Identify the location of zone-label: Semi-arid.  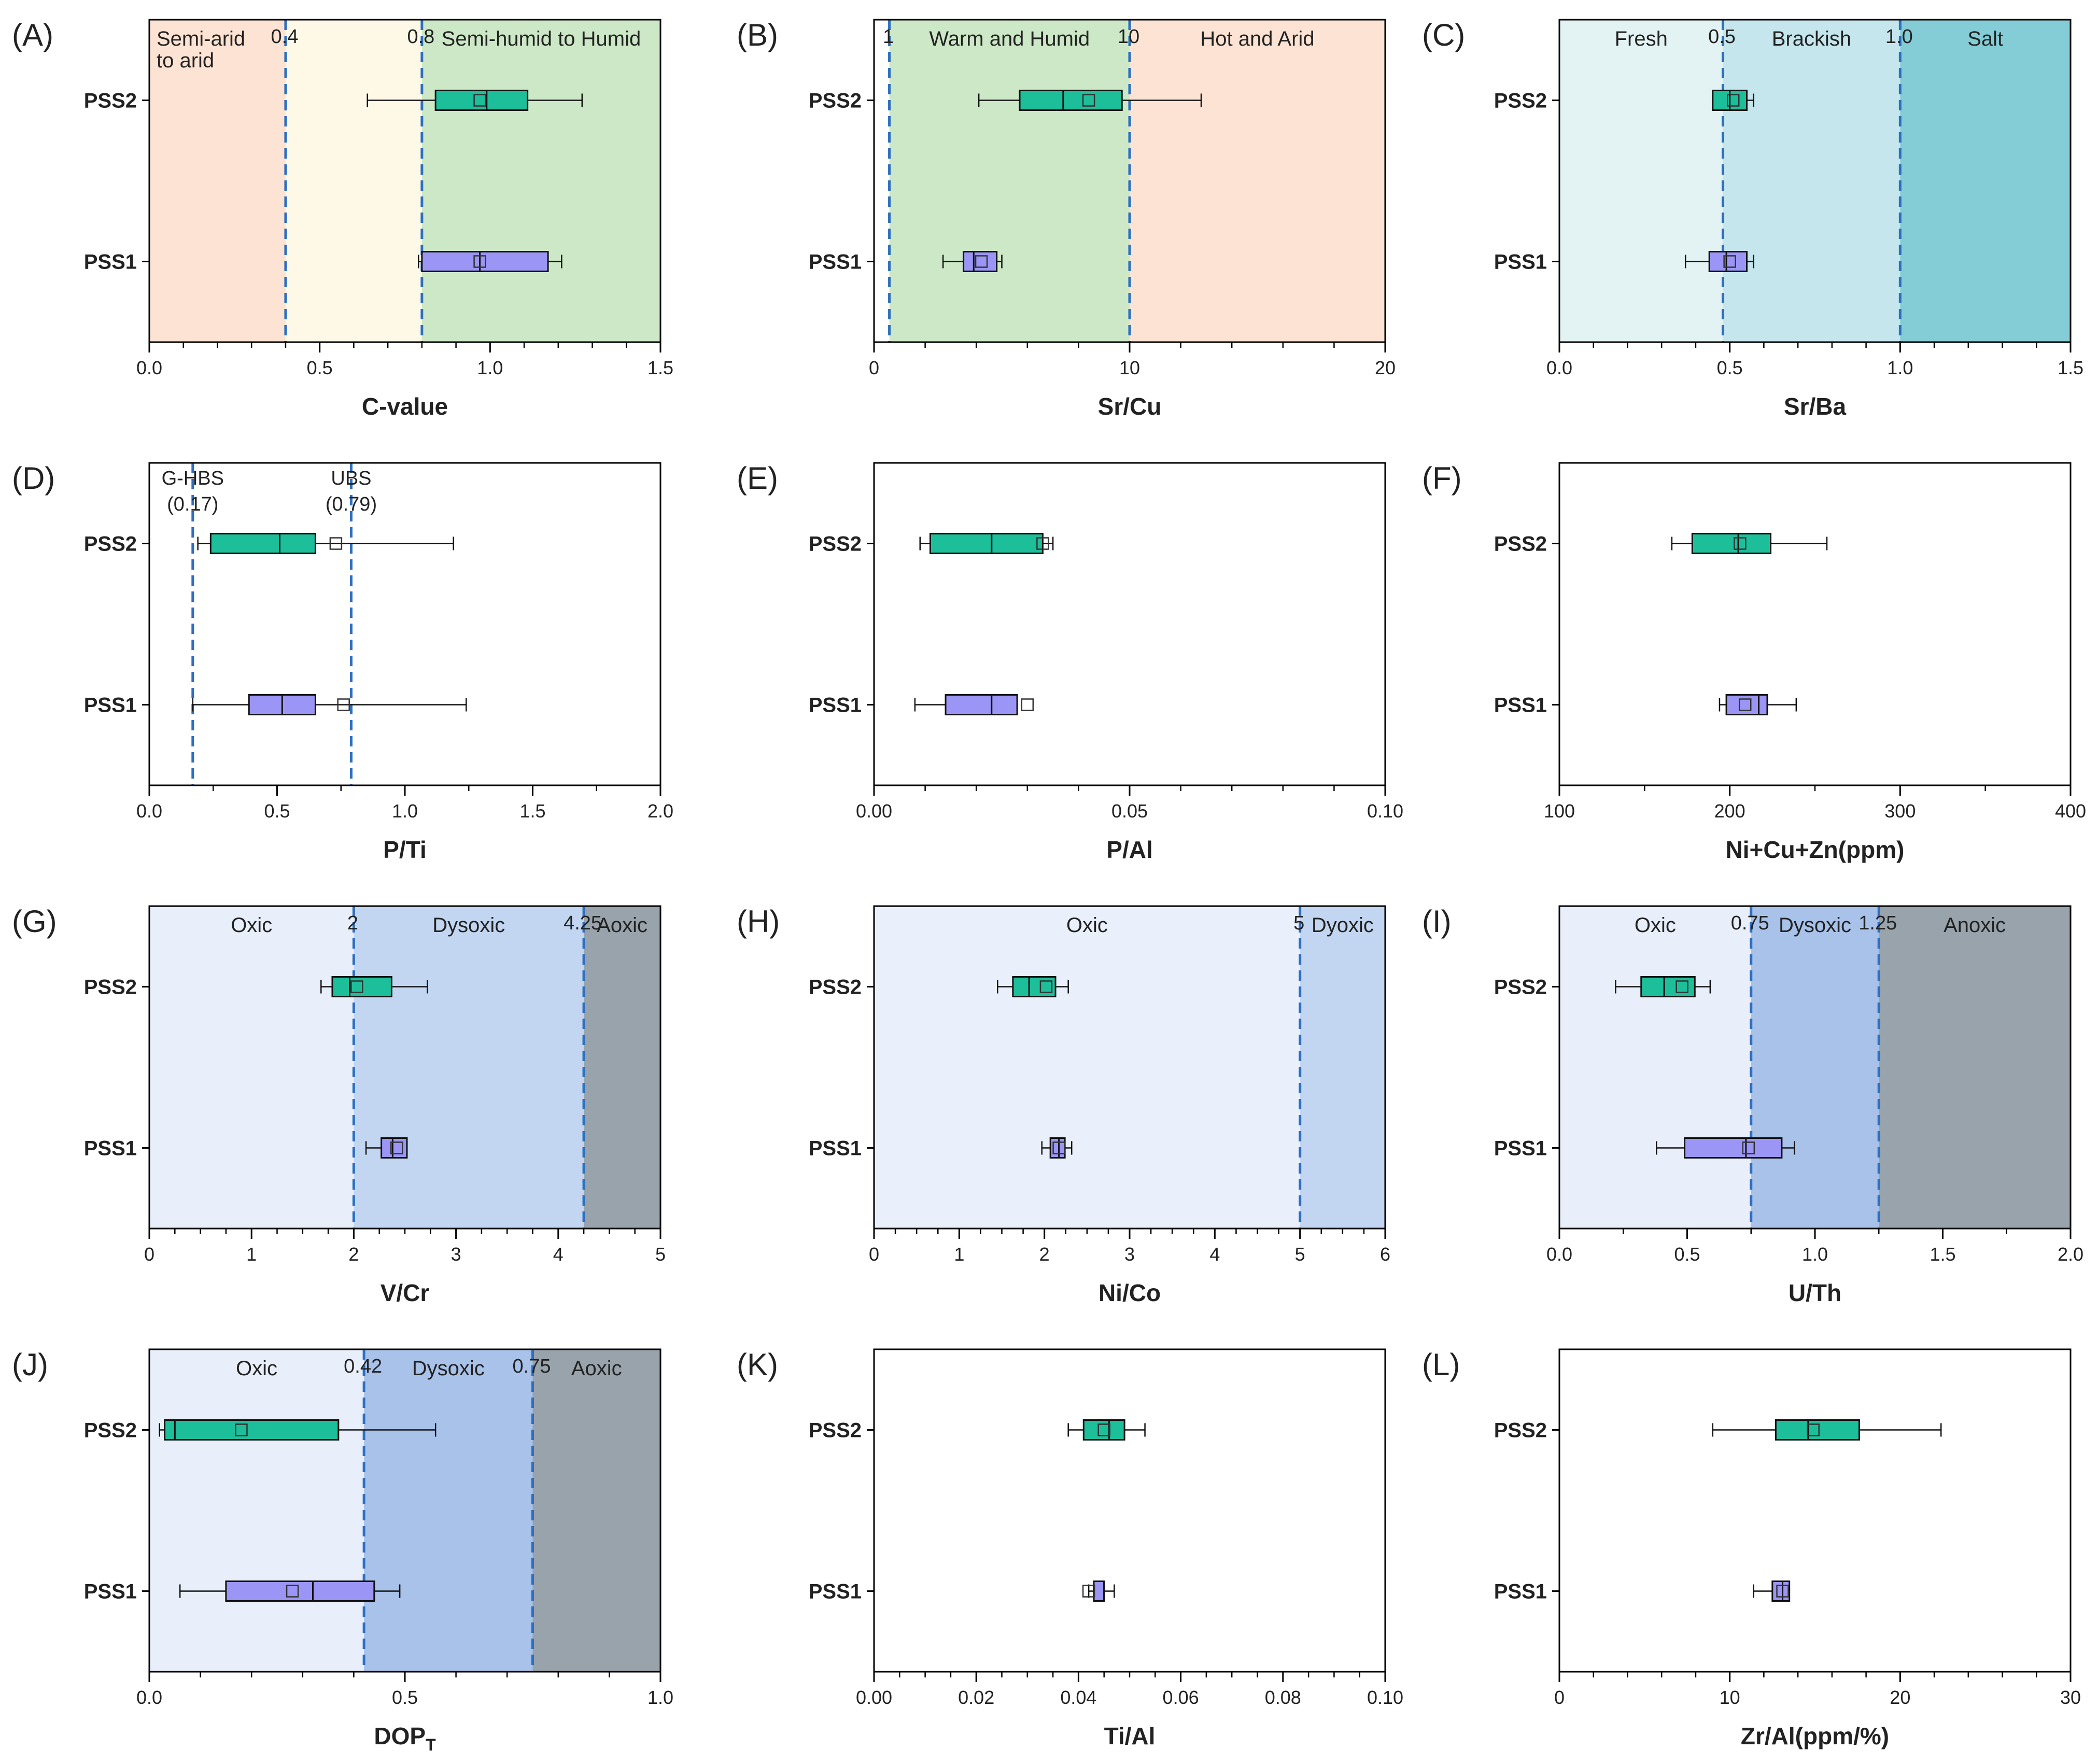
(201, 38).